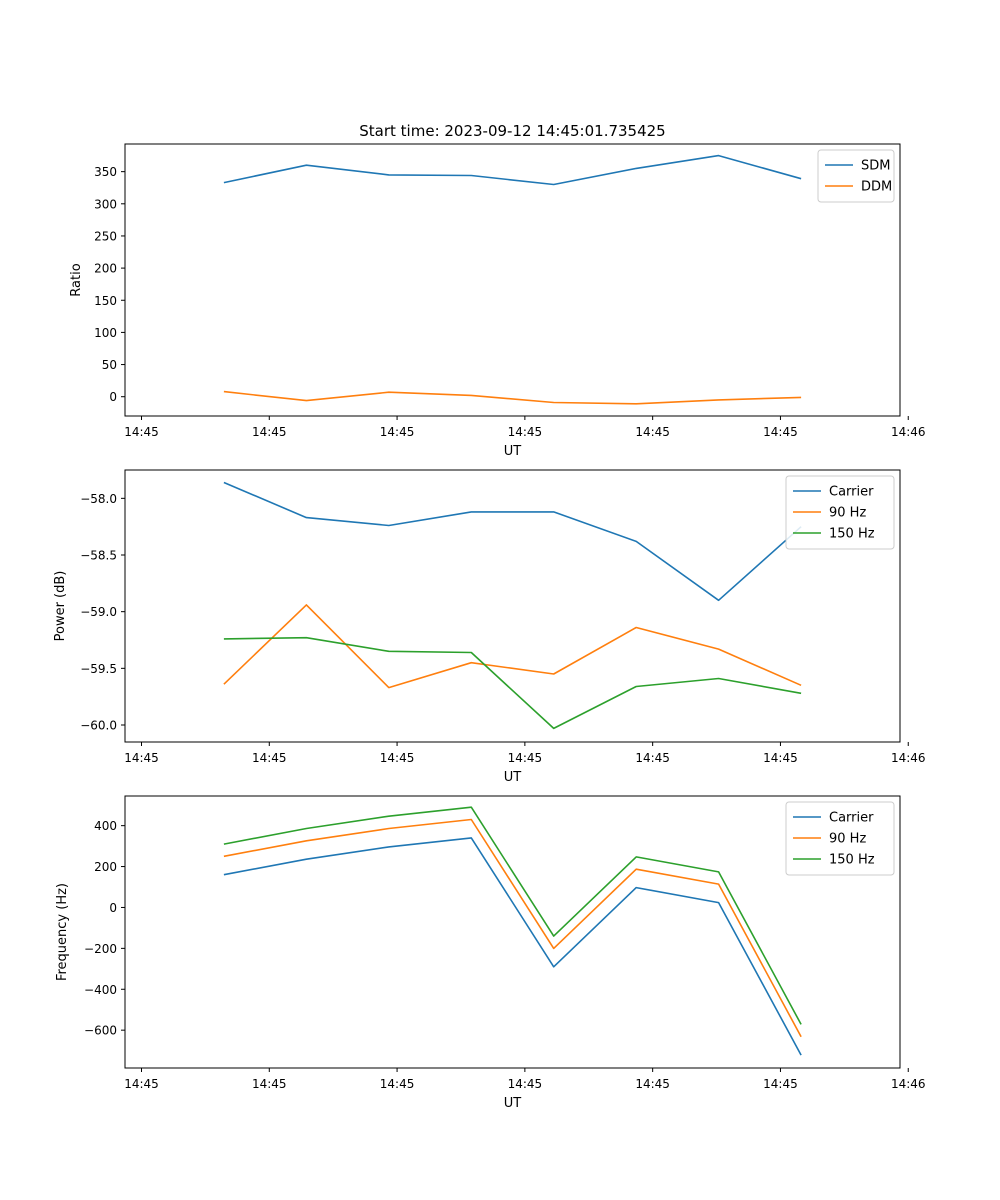 The width and height of the screenshot is (1000, 1200). I want to click on frequency-y-tick-label: −600, so click(100, 1031).